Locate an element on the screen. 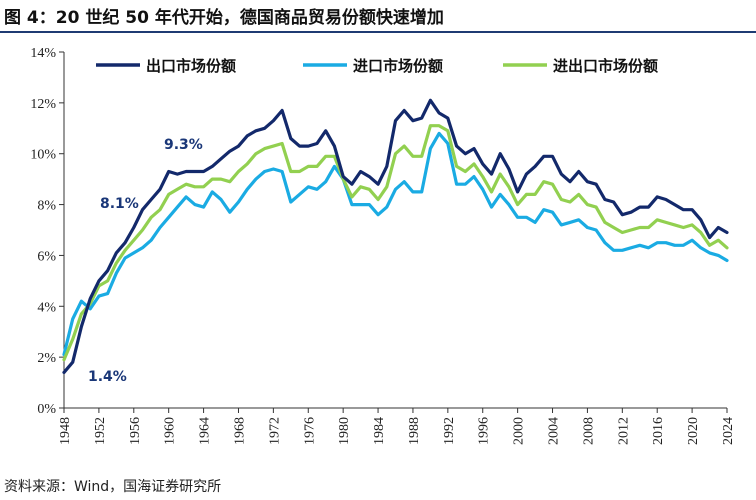 Image resolution: width=756 pixels, height=500 pixels. x-tick-label: 2020 is located at coordinates (693, 431).